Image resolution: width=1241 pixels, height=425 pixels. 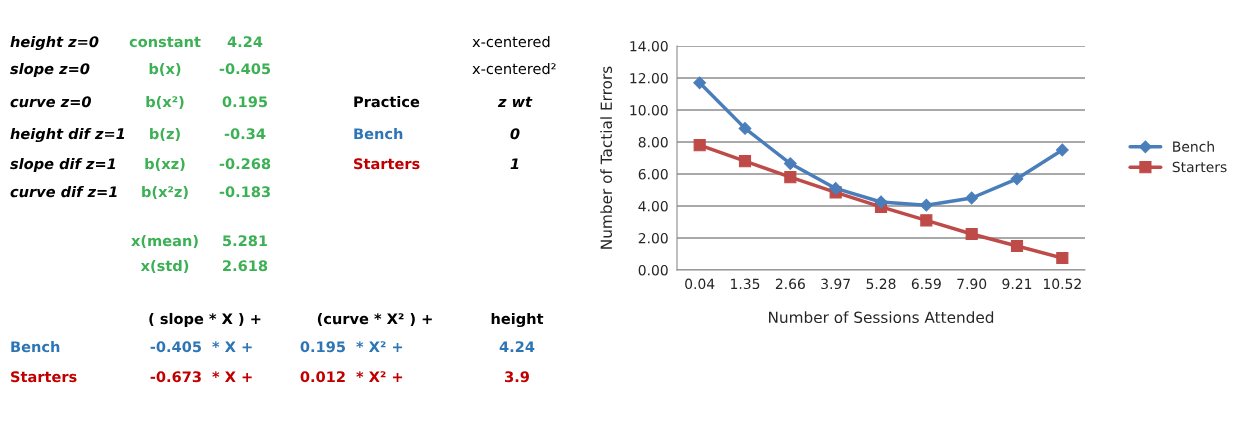 I want to click on text: 2.618, so click(x=245, y=266).